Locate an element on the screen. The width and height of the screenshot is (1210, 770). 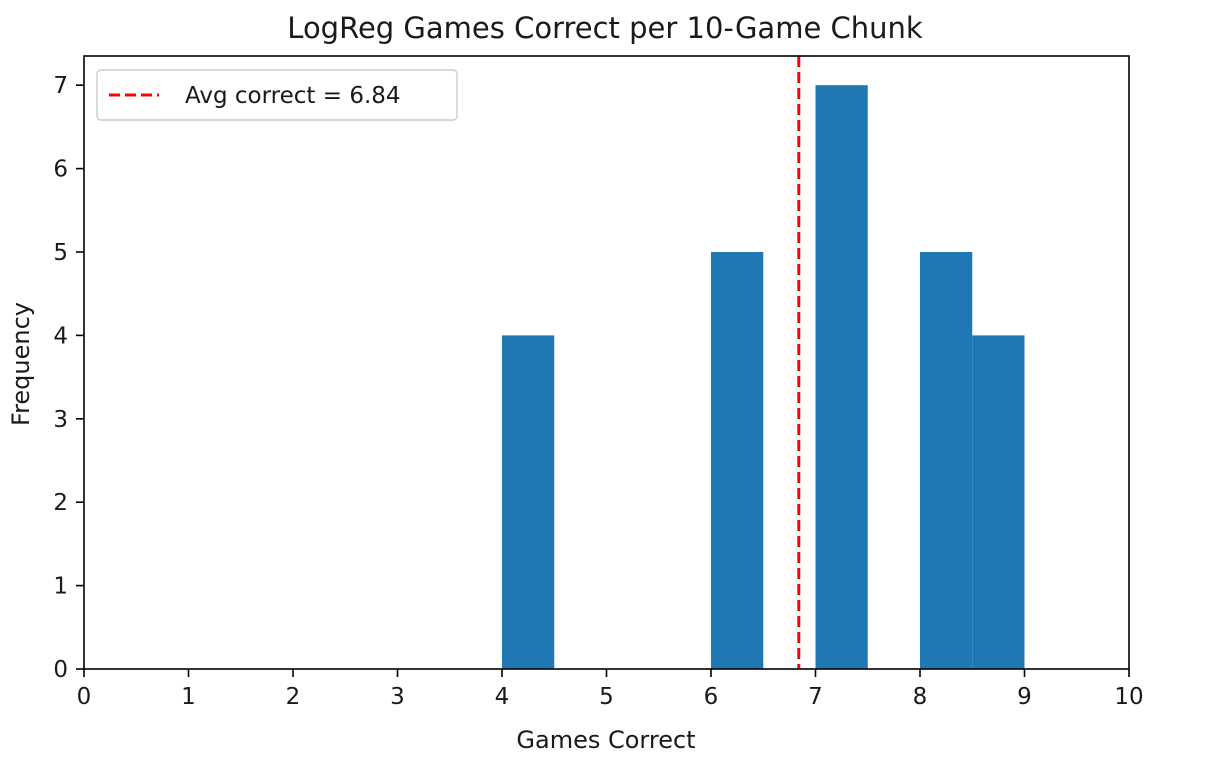
x-tick-label: 6 is located at coordinates (711, 697).